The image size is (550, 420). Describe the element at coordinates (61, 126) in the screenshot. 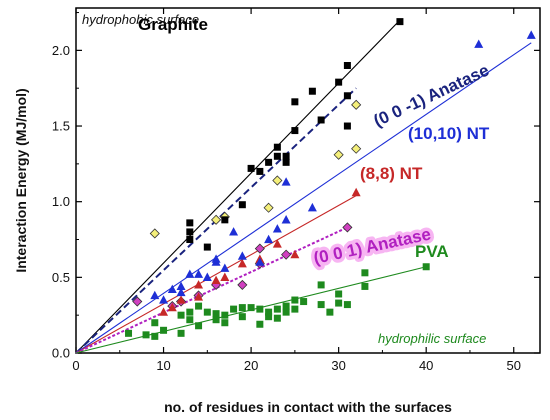

I see `y-tick-label: 1.5` at that location.